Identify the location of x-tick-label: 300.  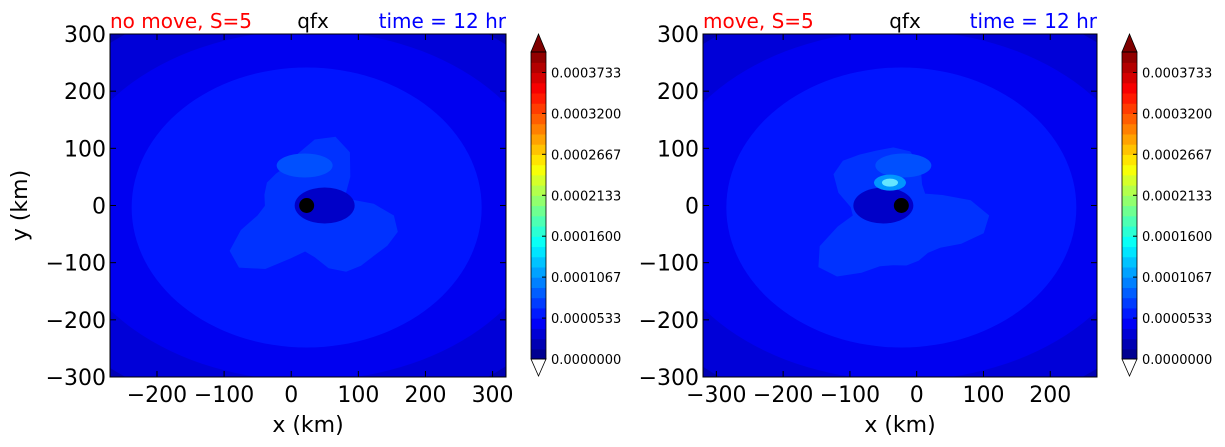
(493, 395).